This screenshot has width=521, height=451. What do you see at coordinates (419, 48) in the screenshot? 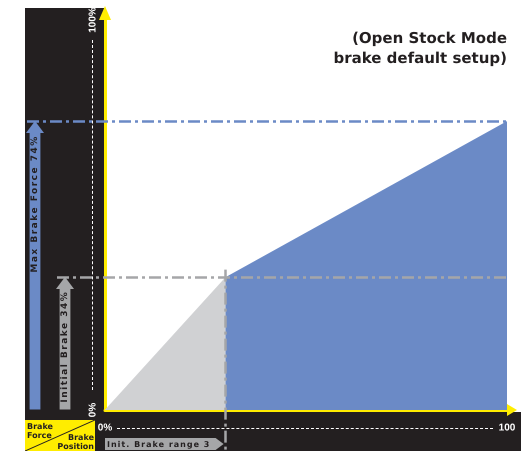
I see `text: (Open Stock Mode brake default setup)` at bounding box center [419, 48].